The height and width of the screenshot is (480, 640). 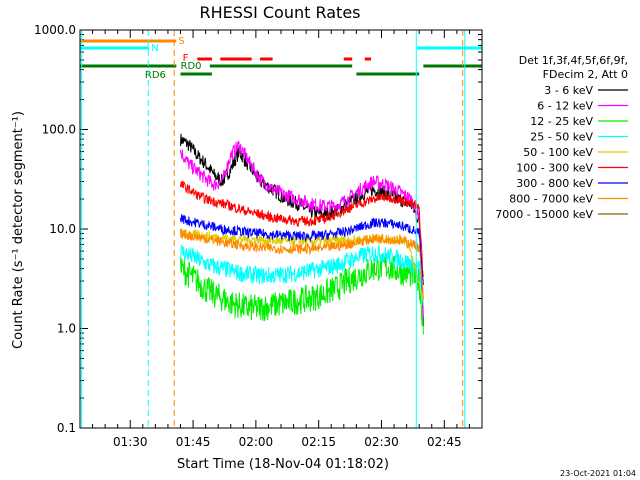 What do you see at coordinates (283, 464) in the screenshot?
I see `x-axis-label: Start Time (18-Nov-04 01:18:02)` at bounding box center [283, 464].